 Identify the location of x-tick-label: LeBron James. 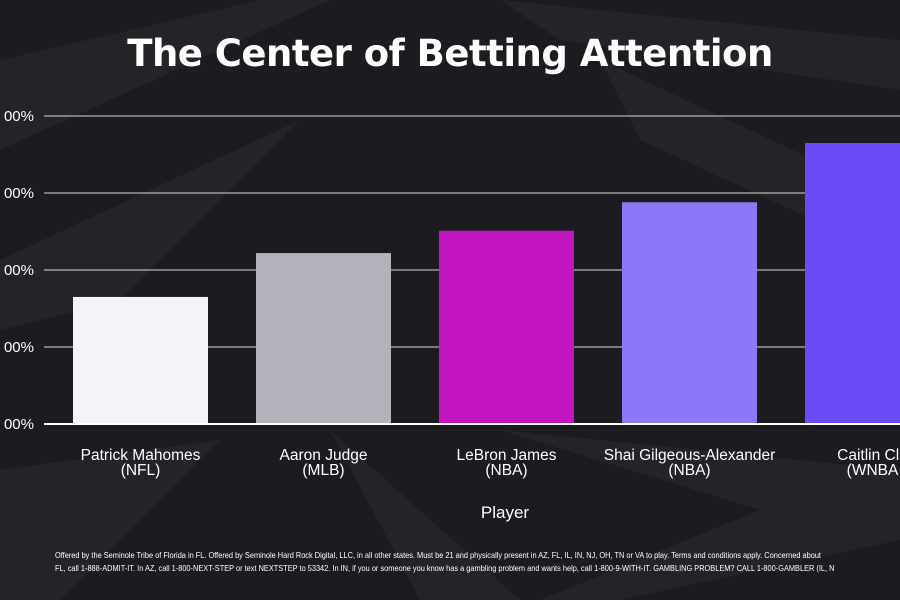
(507, 455).